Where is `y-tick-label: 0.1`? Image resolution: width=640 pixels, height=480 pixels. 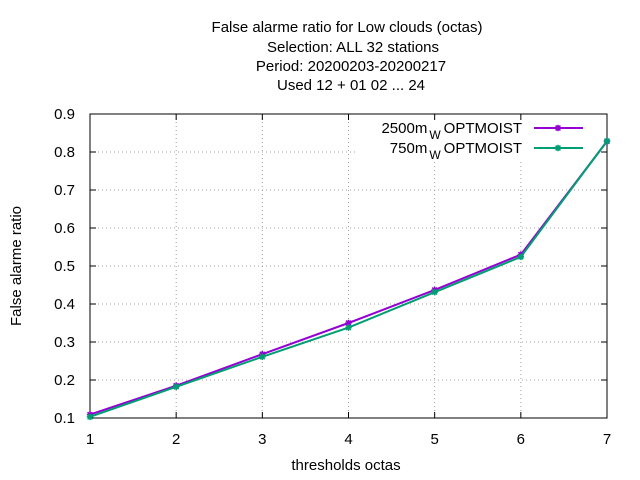
y-tick-label: 0.1 is located at coordinates (64, 418).